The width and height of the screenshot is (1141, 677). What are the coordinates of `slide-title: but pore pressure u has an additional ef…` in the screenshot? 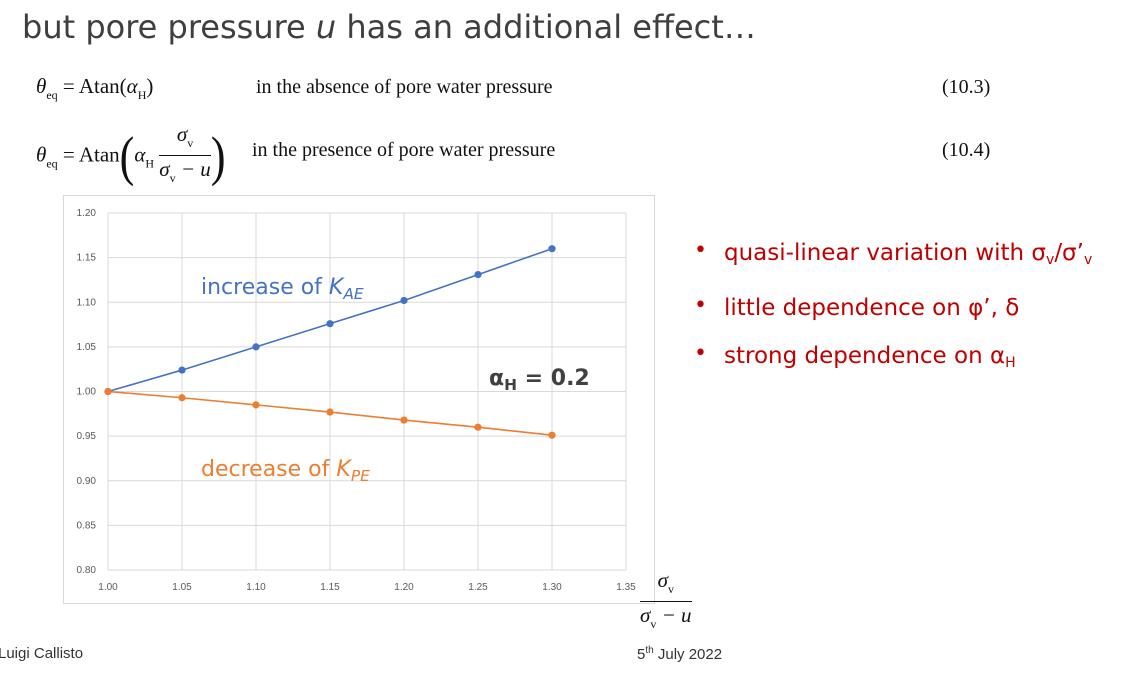 It's located at (389, 27).